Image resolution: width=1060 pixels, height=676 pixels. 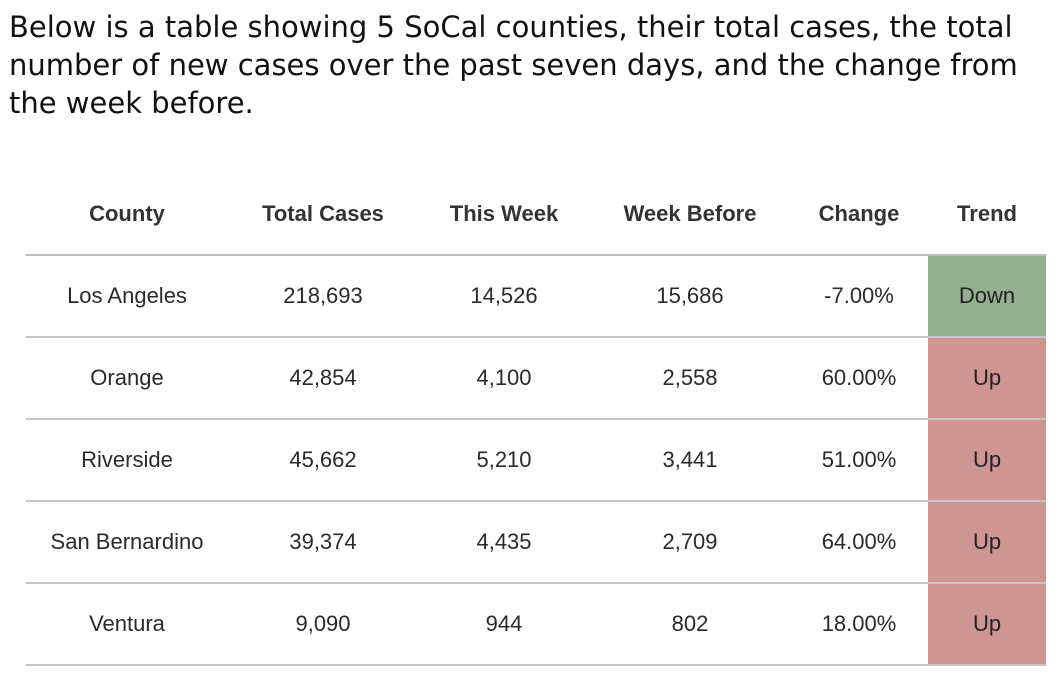 I want to click on county-cell: Riverside, so click(x=127, y=460).